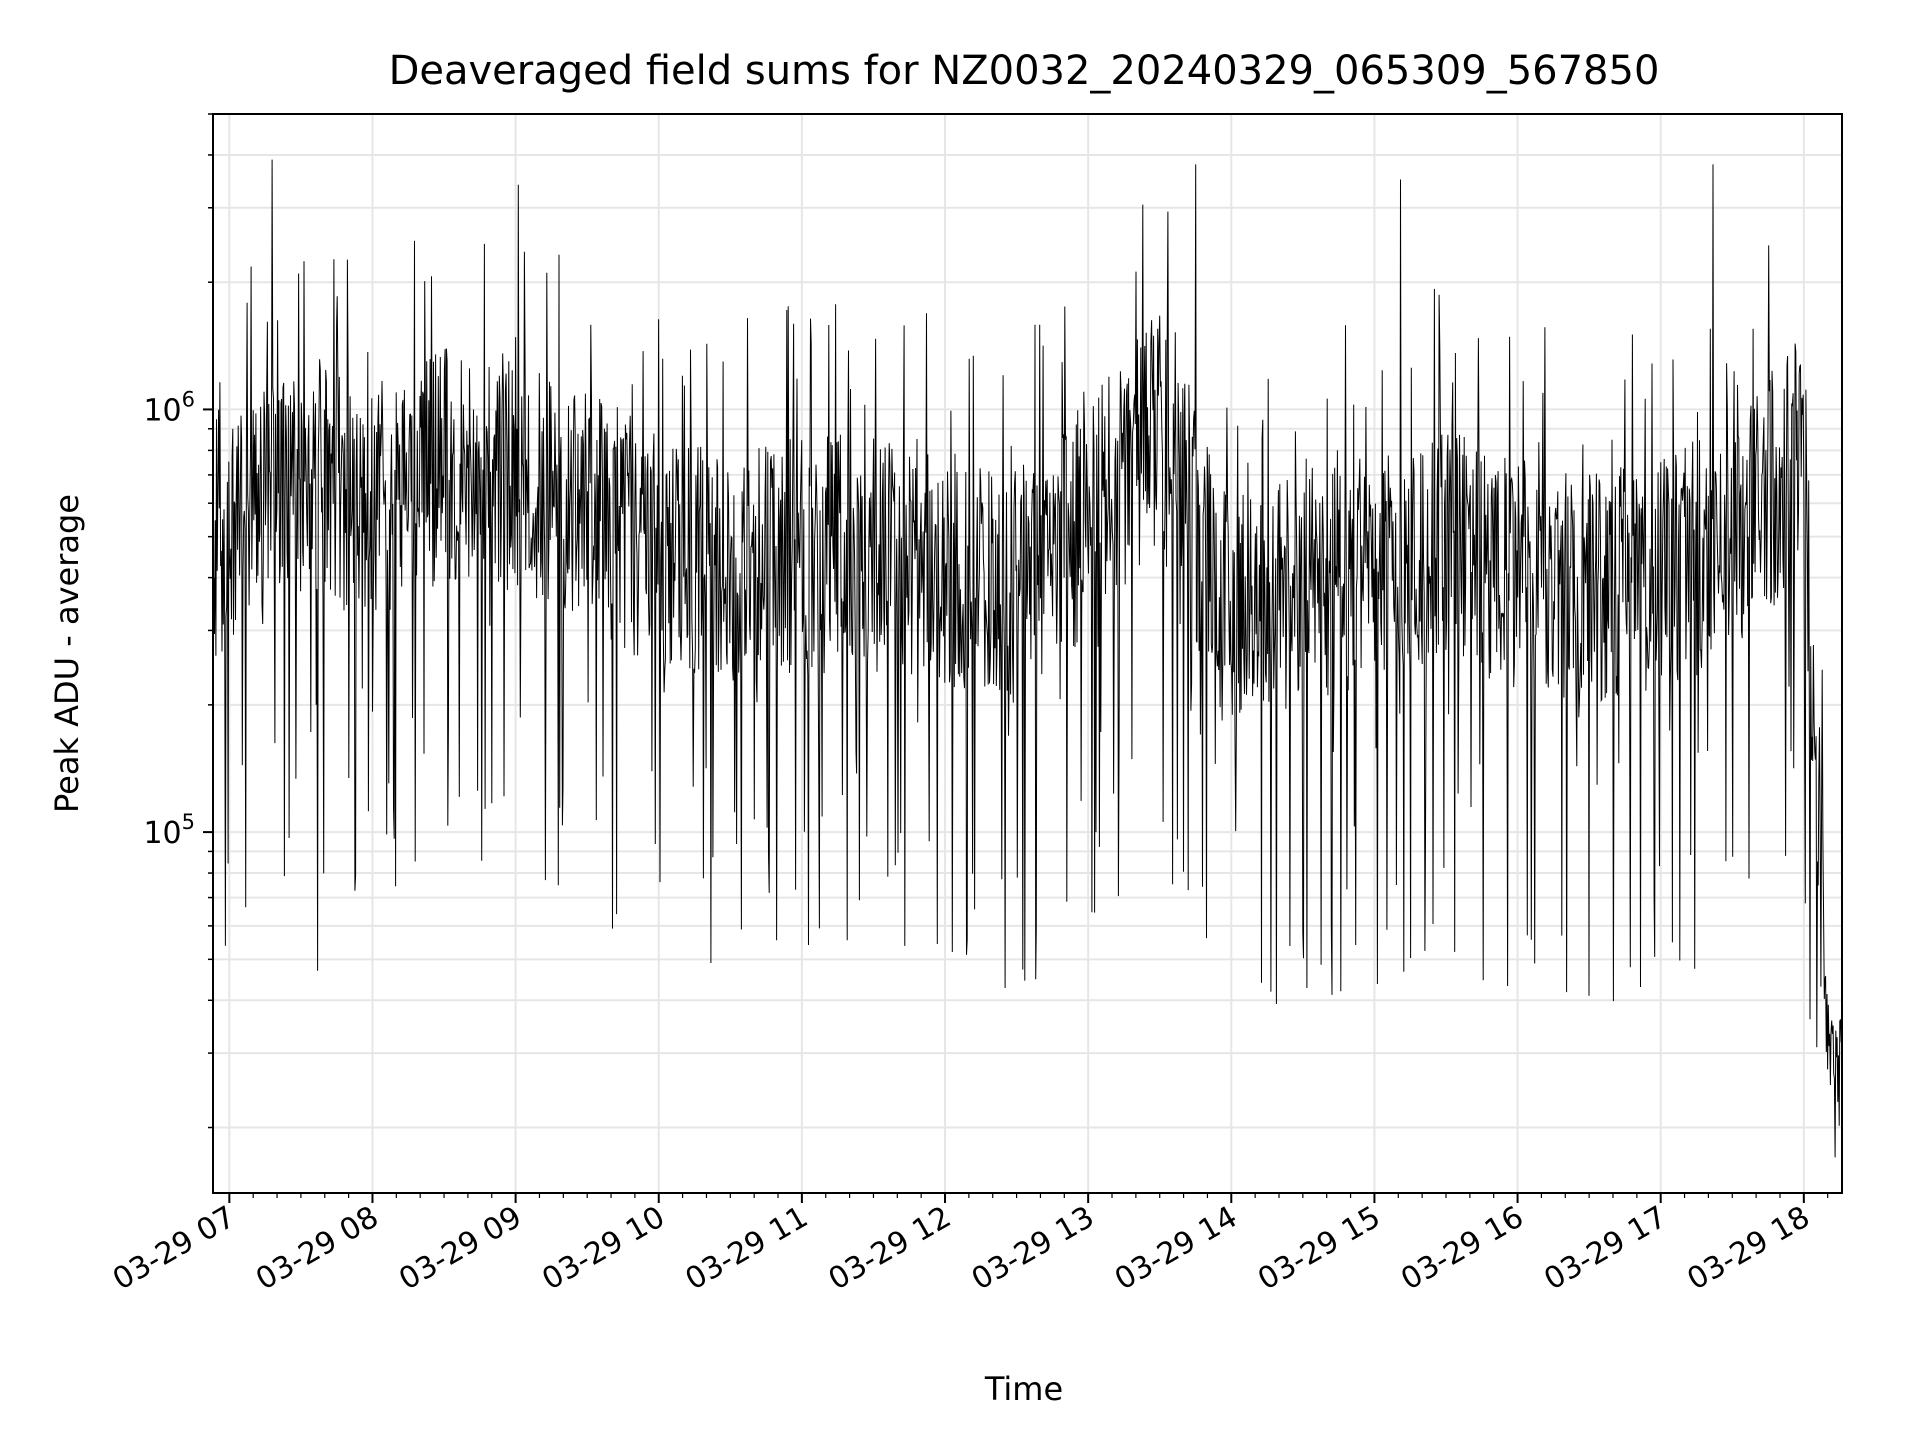 The image size is (1920, 1440). Describe the element at coordinates (1023, 1389) in the screenshot. I see `x-axis-label: Time` at that location.